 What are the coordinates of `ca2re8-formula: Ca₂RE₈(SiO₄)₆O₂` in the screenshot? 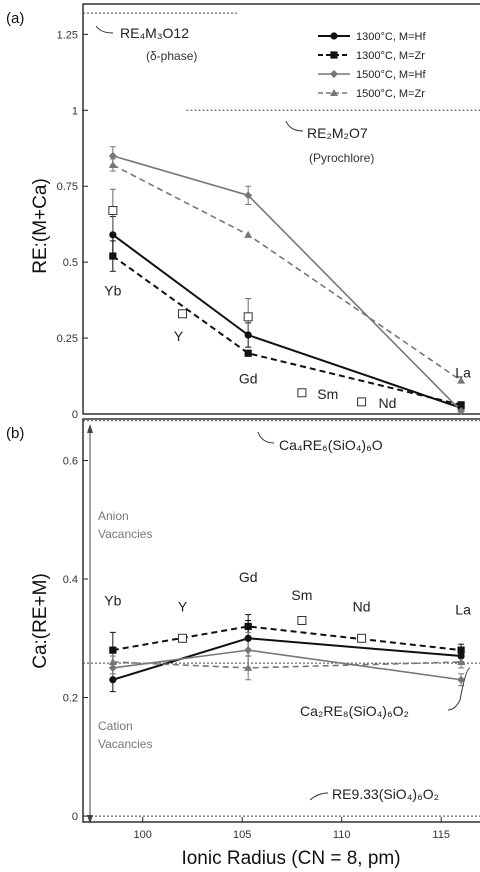 It's located at (354, 711).